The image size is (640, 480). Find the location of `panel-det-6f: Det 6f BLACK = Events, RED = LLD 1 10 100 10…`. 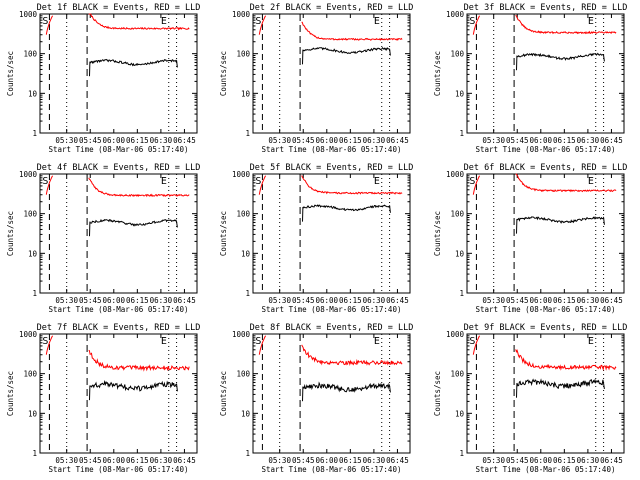

panel-det-6f: Det 6f BLACK = Events, RED = LLD 1 10 100 10… is located at coordinates (530, 238).